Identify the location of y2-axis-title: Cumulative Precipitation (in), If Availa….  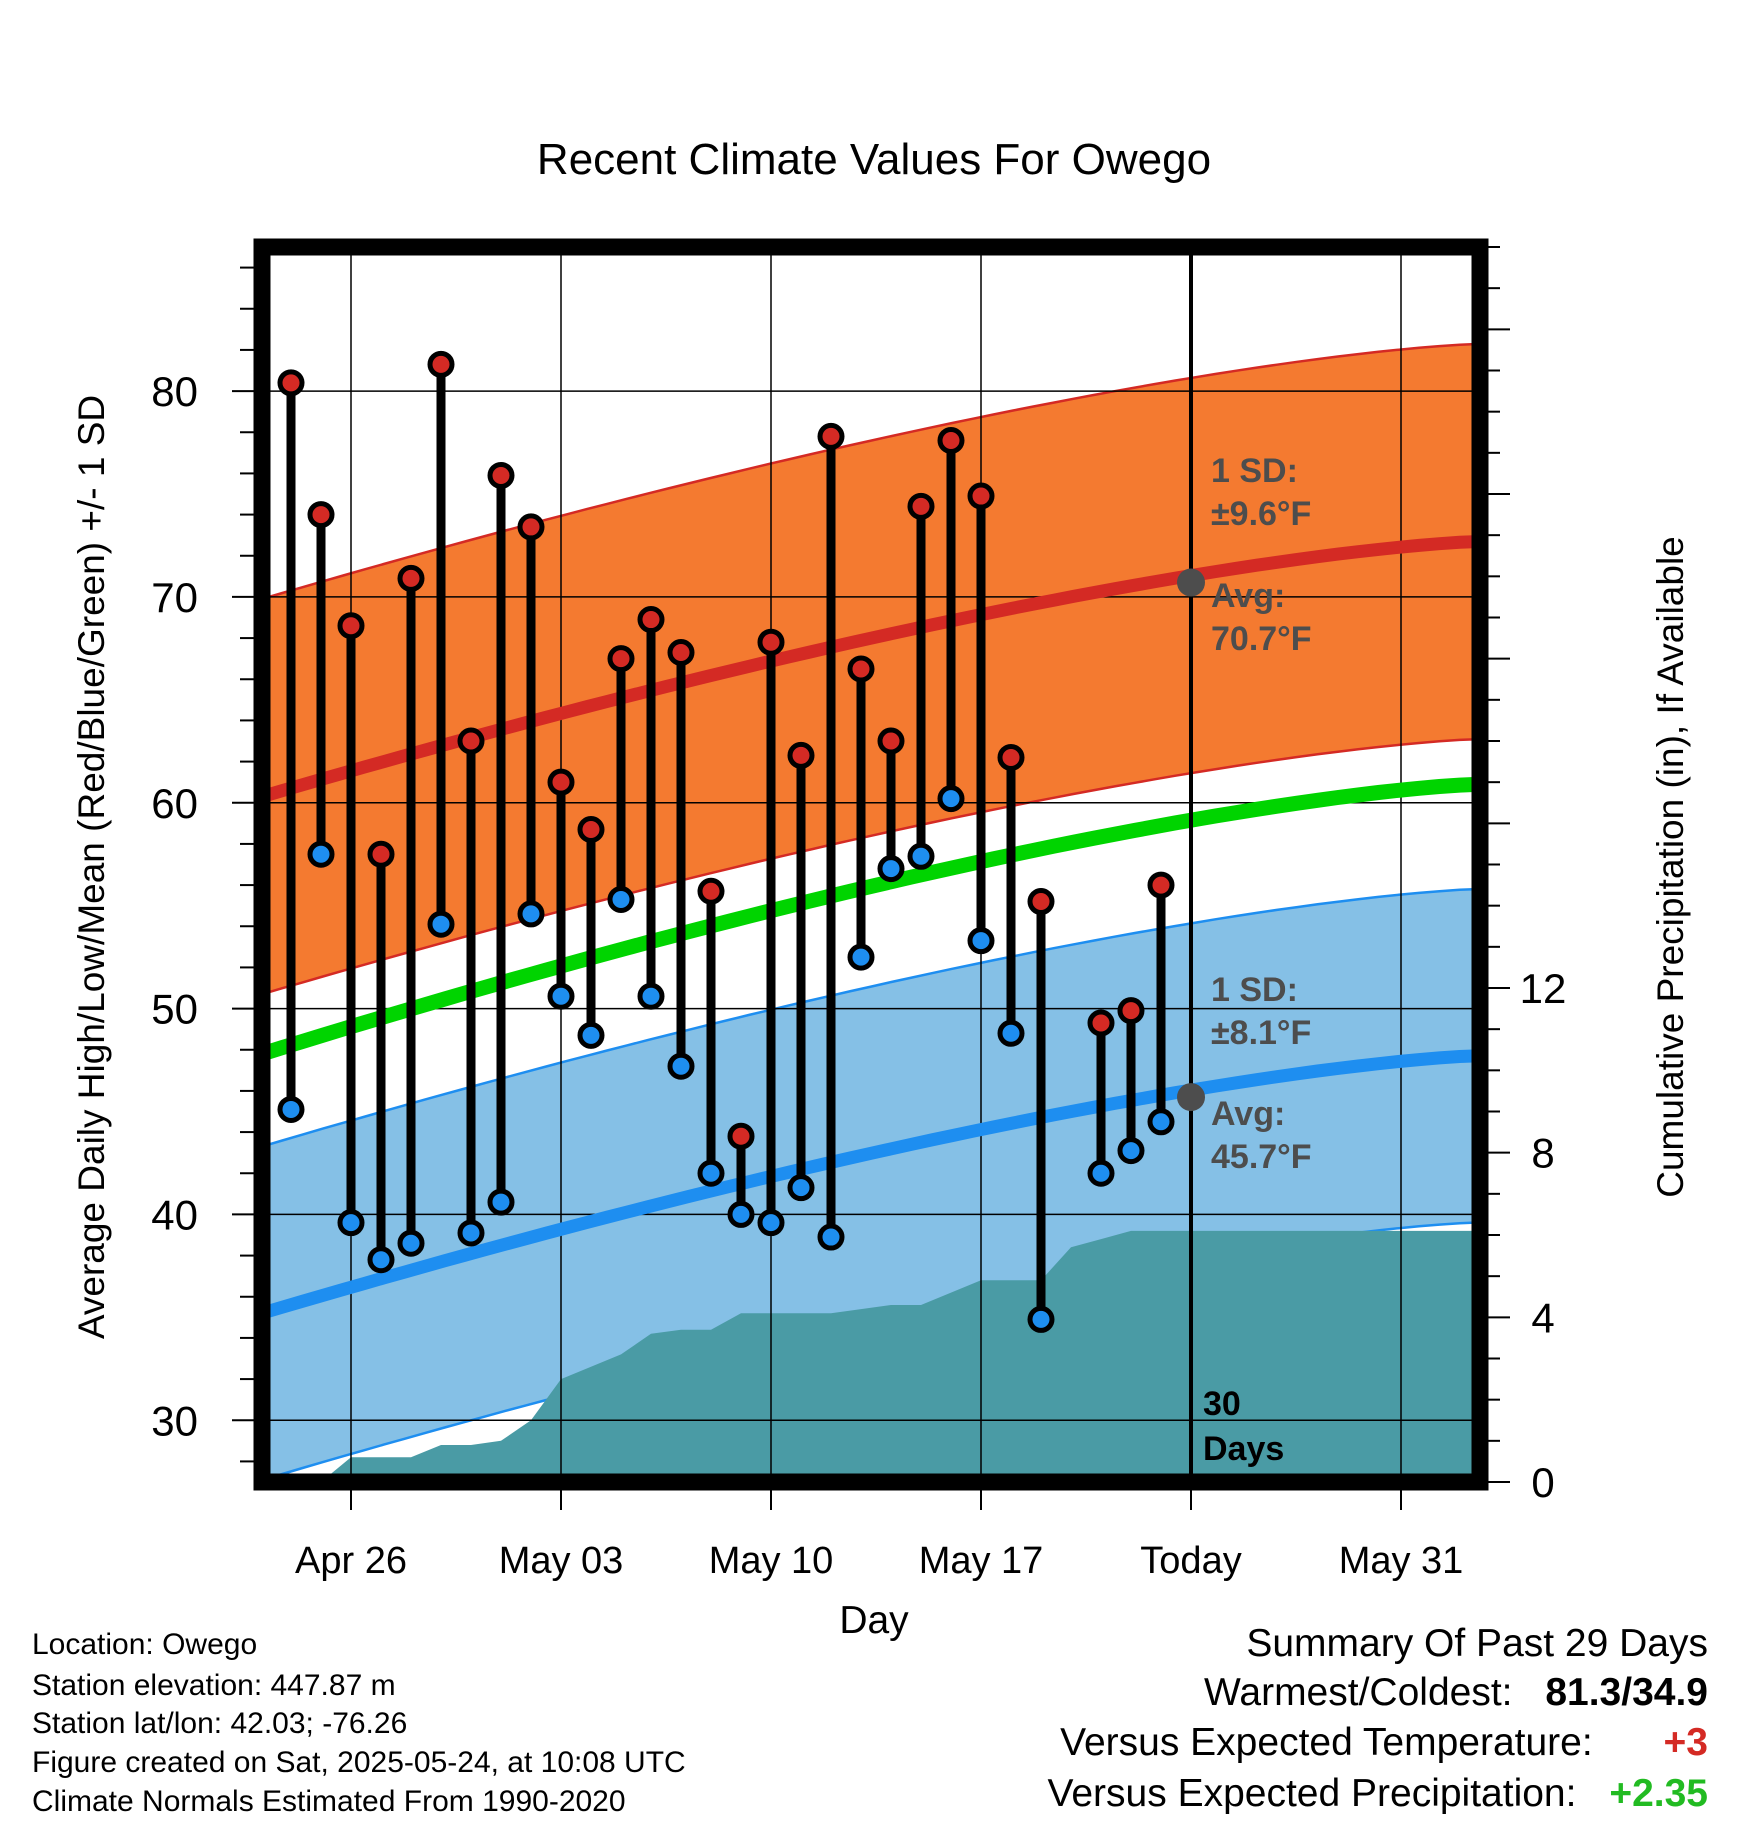
(1670, 867).